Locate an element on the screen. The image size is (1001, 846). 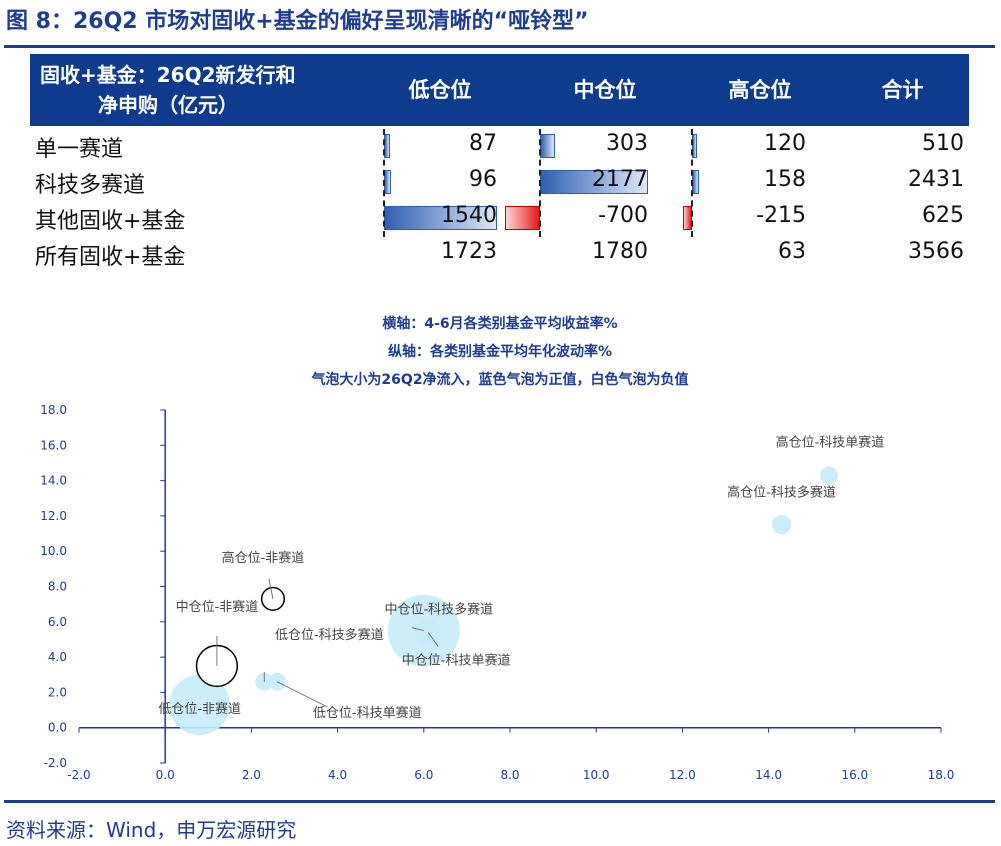
table-cell: 303 is located at coordinates (627, 143).